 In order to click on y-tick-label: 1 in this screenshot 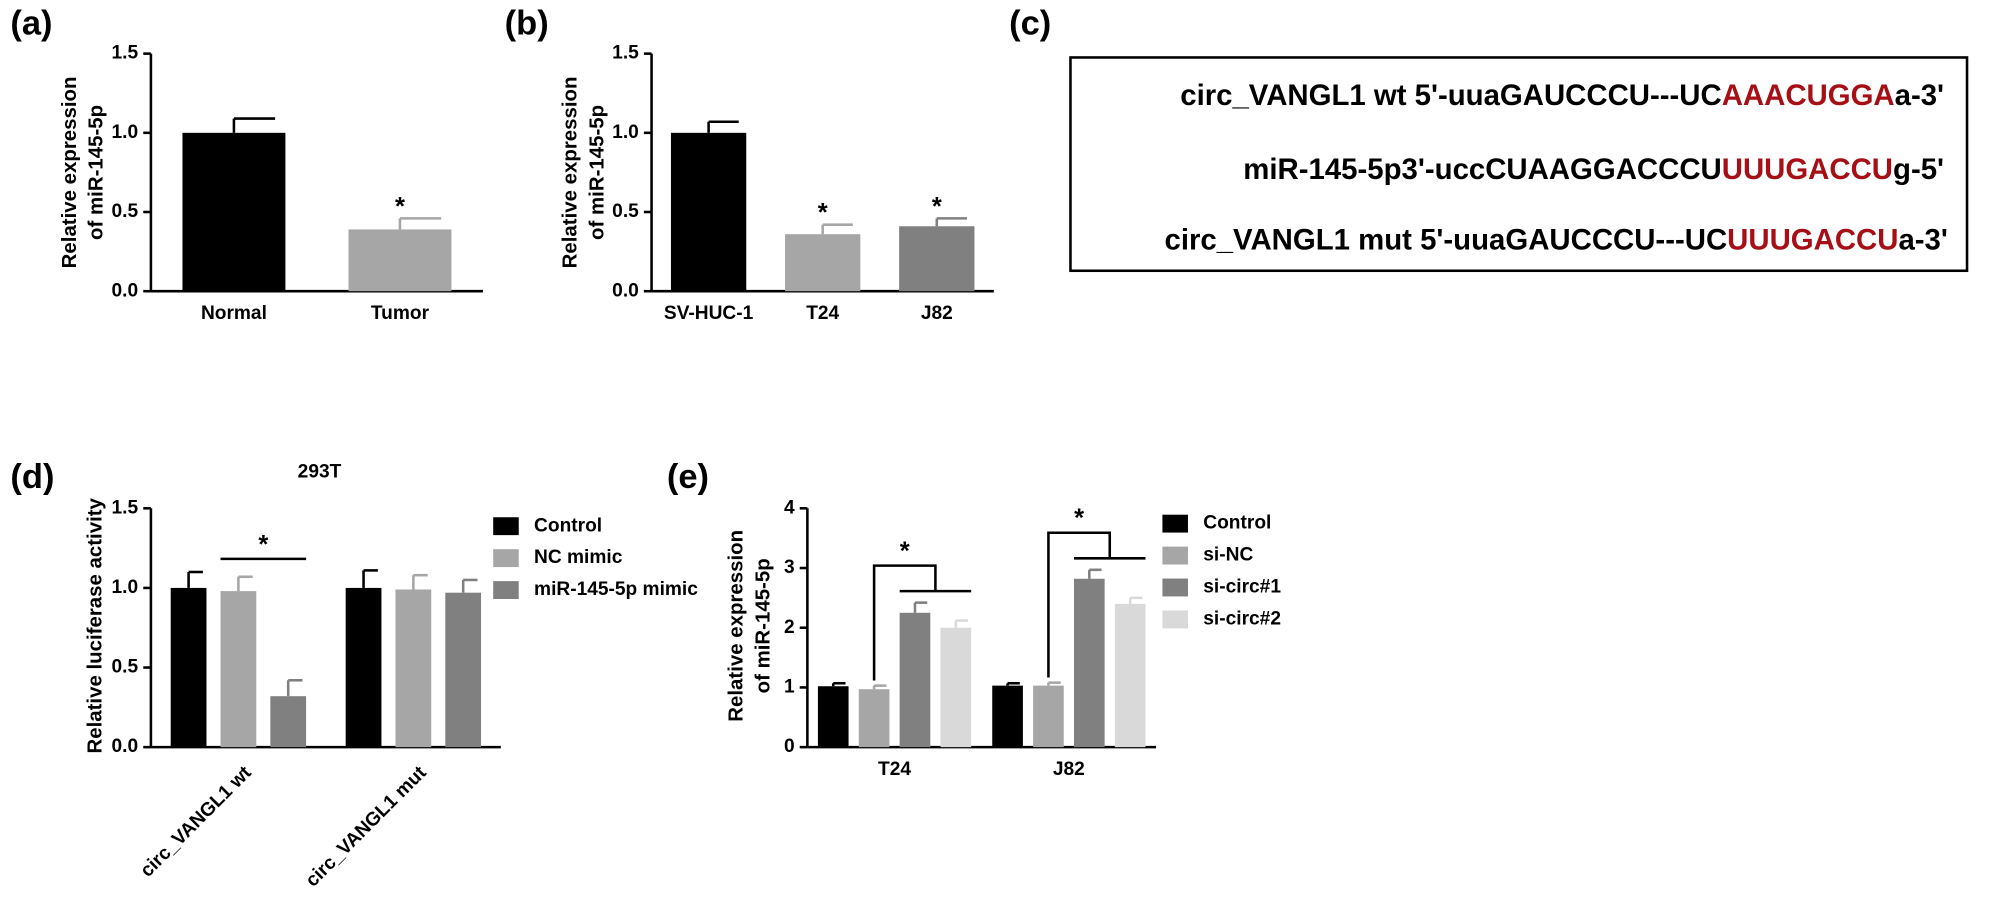, I will do `click(789, 686)`.